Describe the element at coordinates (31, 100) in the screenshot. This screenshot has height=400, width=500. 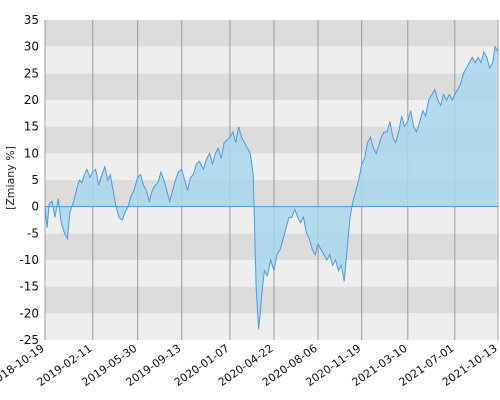
I see `y-tick-label: 20` at that location.